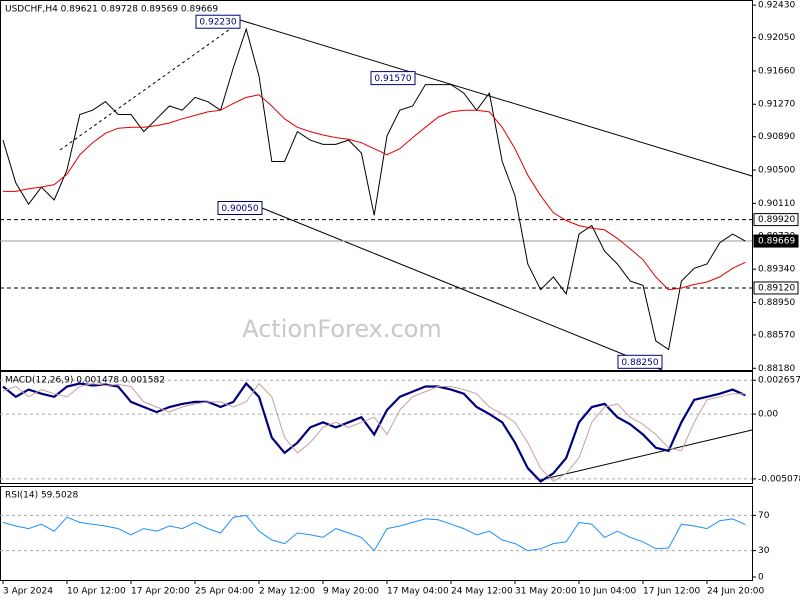  Describe the element at coordinates (607, 592) in the screenshot. I see `x-tick-label: 10 Jun 04:00` at that location.